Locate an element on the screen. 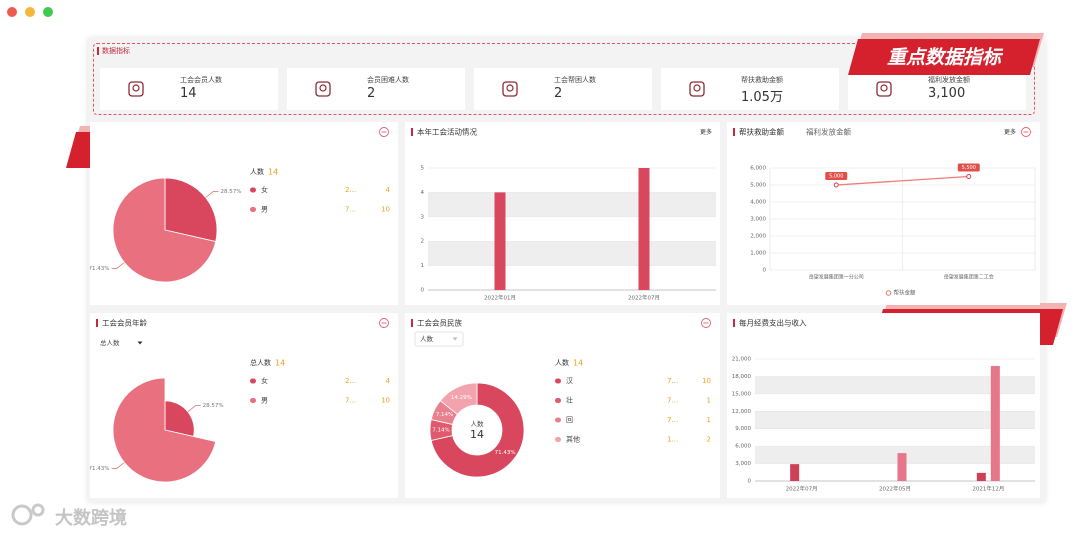 This screenshot has width=1080, height=535. y-tick-label: 21,000 is located at coordinates (742, 360).